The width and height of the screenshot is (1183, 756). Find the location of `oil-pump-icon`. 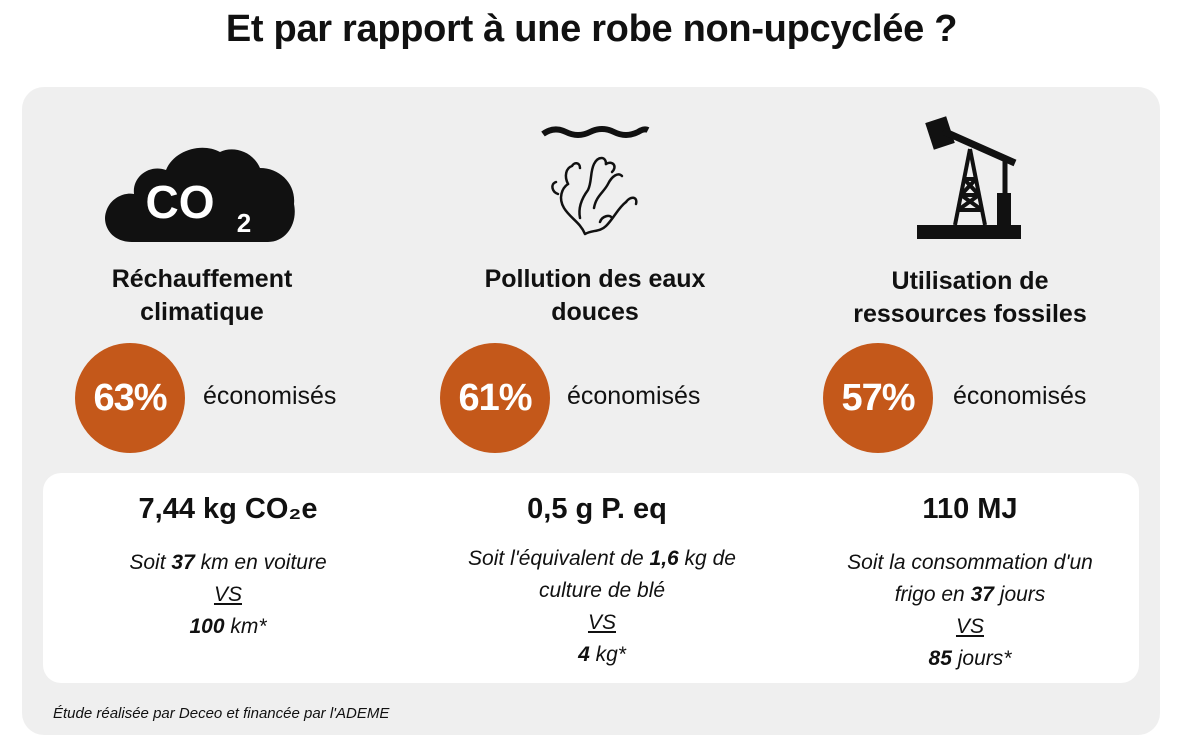

oil-pump-icon is located at coordinates (970, 180).